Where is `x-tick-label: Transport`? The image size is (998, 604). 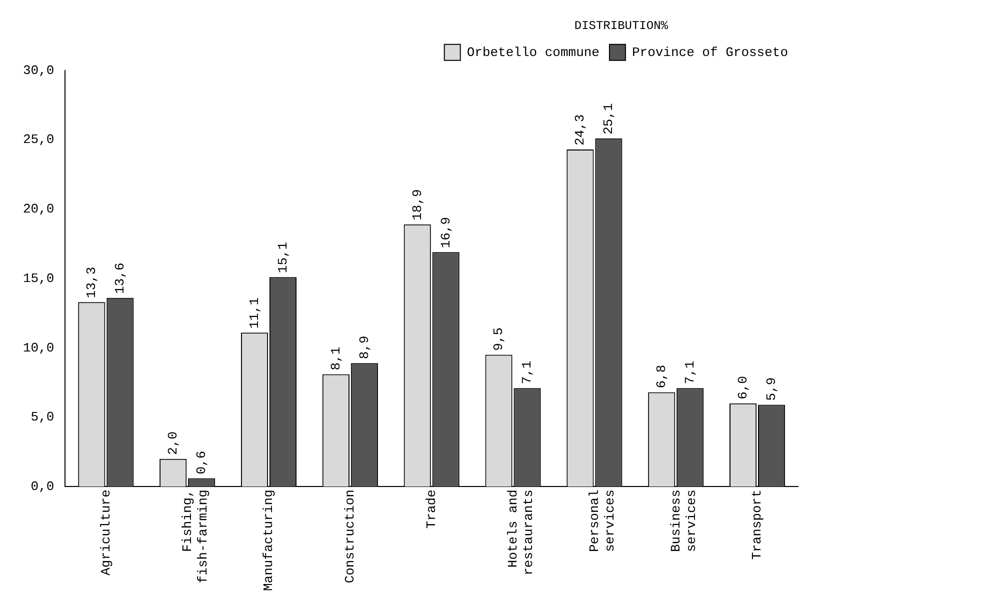
x-tick-label: Transport is located at coordinates (757, 525).